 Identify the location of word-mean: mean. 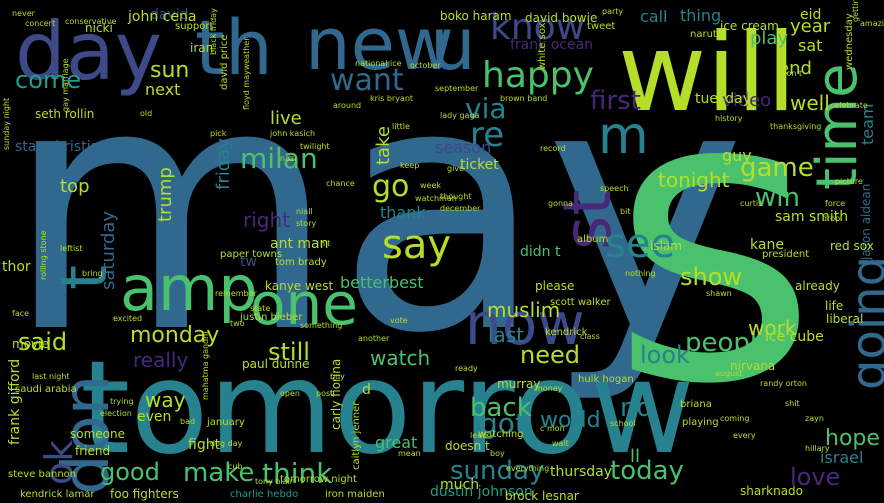
(409, 453).